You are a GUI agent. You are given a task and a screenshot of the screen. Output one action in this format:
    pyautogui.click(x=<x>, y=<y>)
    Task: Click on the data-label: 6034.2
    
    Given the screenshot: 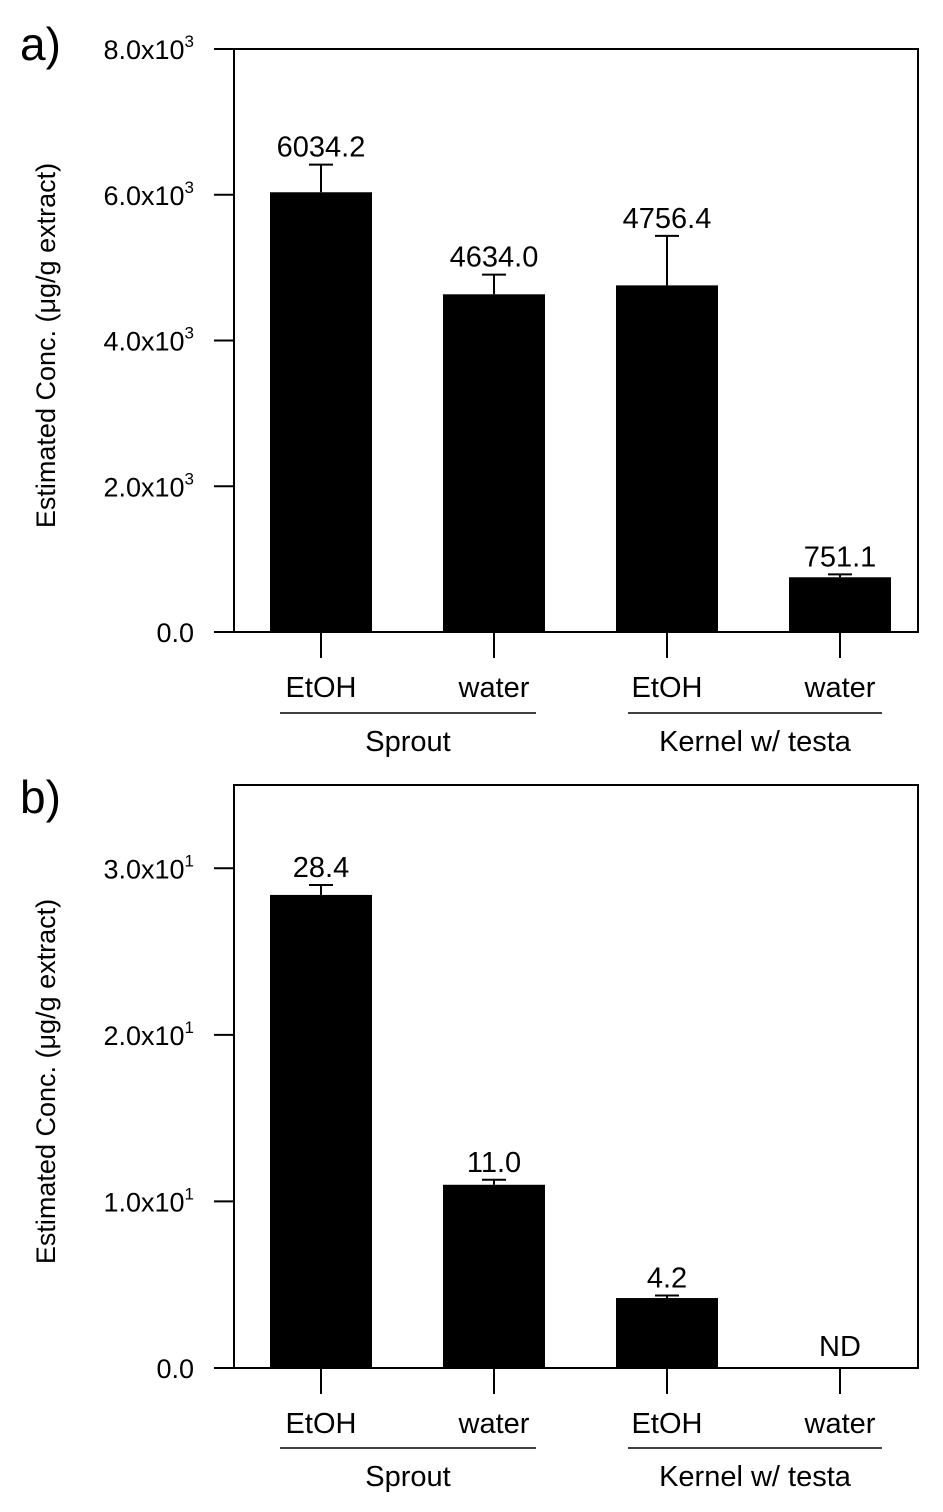 What is the action you would take?
    pyautogui.click(x=321, y=148)
    